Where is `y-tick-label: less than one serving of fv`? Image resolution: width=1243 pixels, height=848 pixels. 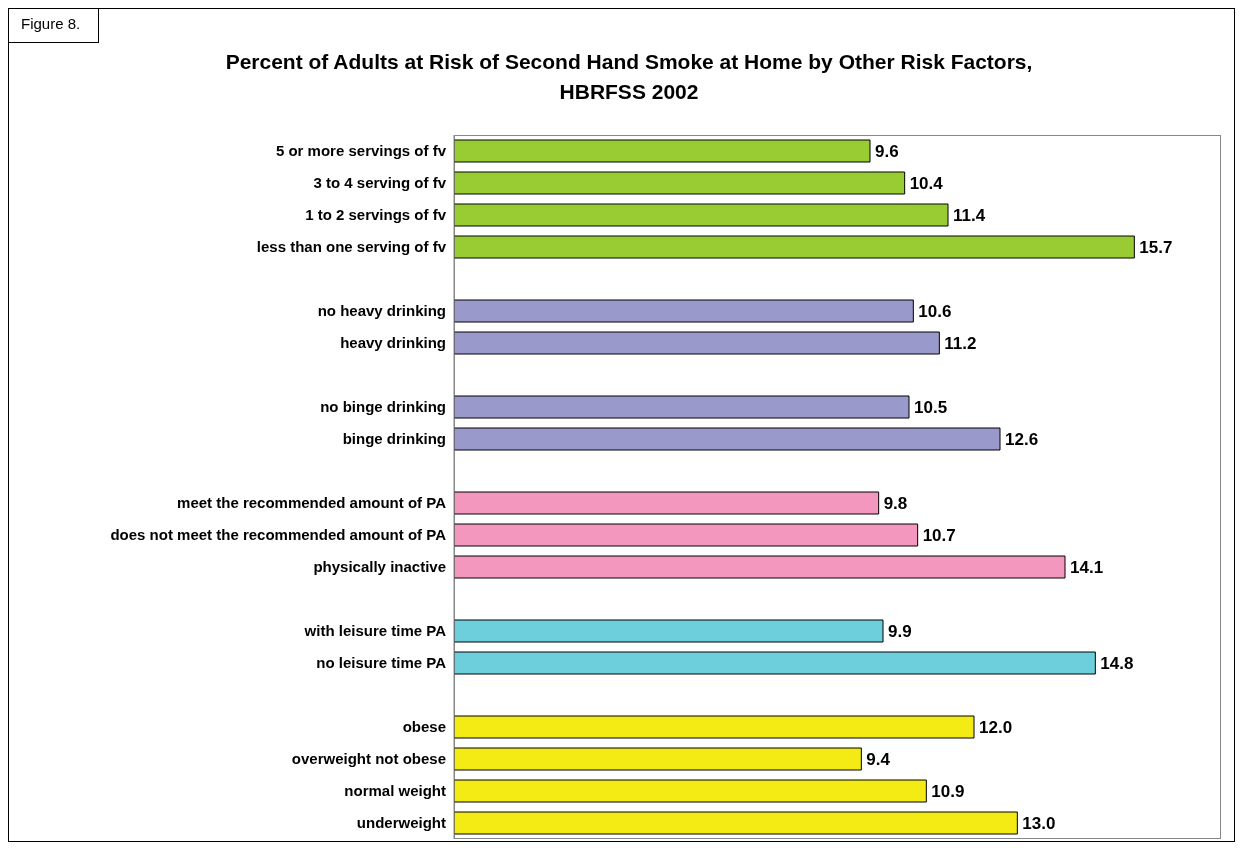 y-tick-label: less than one serving of fv is located at coordinates (351, 247).